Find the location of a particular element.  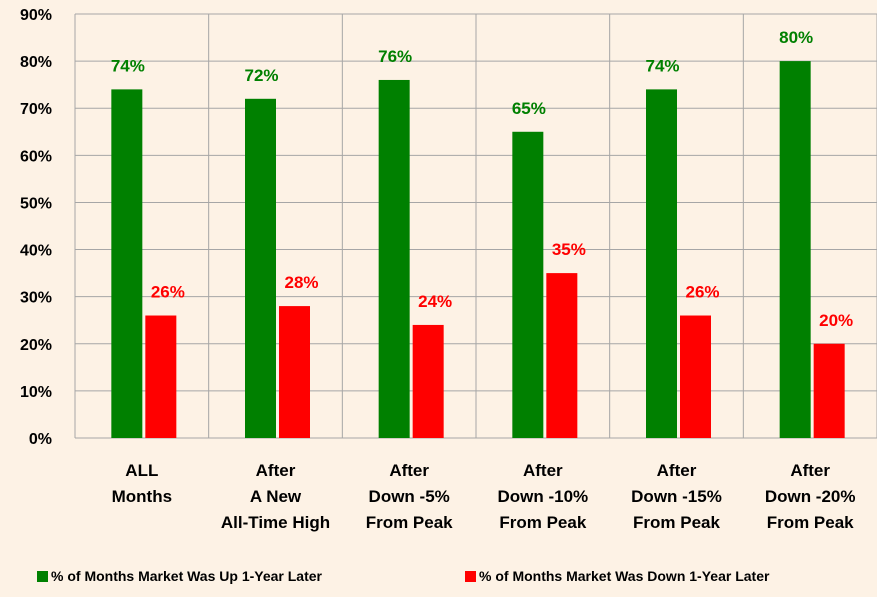

y-tick-label: 0% is located at coordinates (40, 439).